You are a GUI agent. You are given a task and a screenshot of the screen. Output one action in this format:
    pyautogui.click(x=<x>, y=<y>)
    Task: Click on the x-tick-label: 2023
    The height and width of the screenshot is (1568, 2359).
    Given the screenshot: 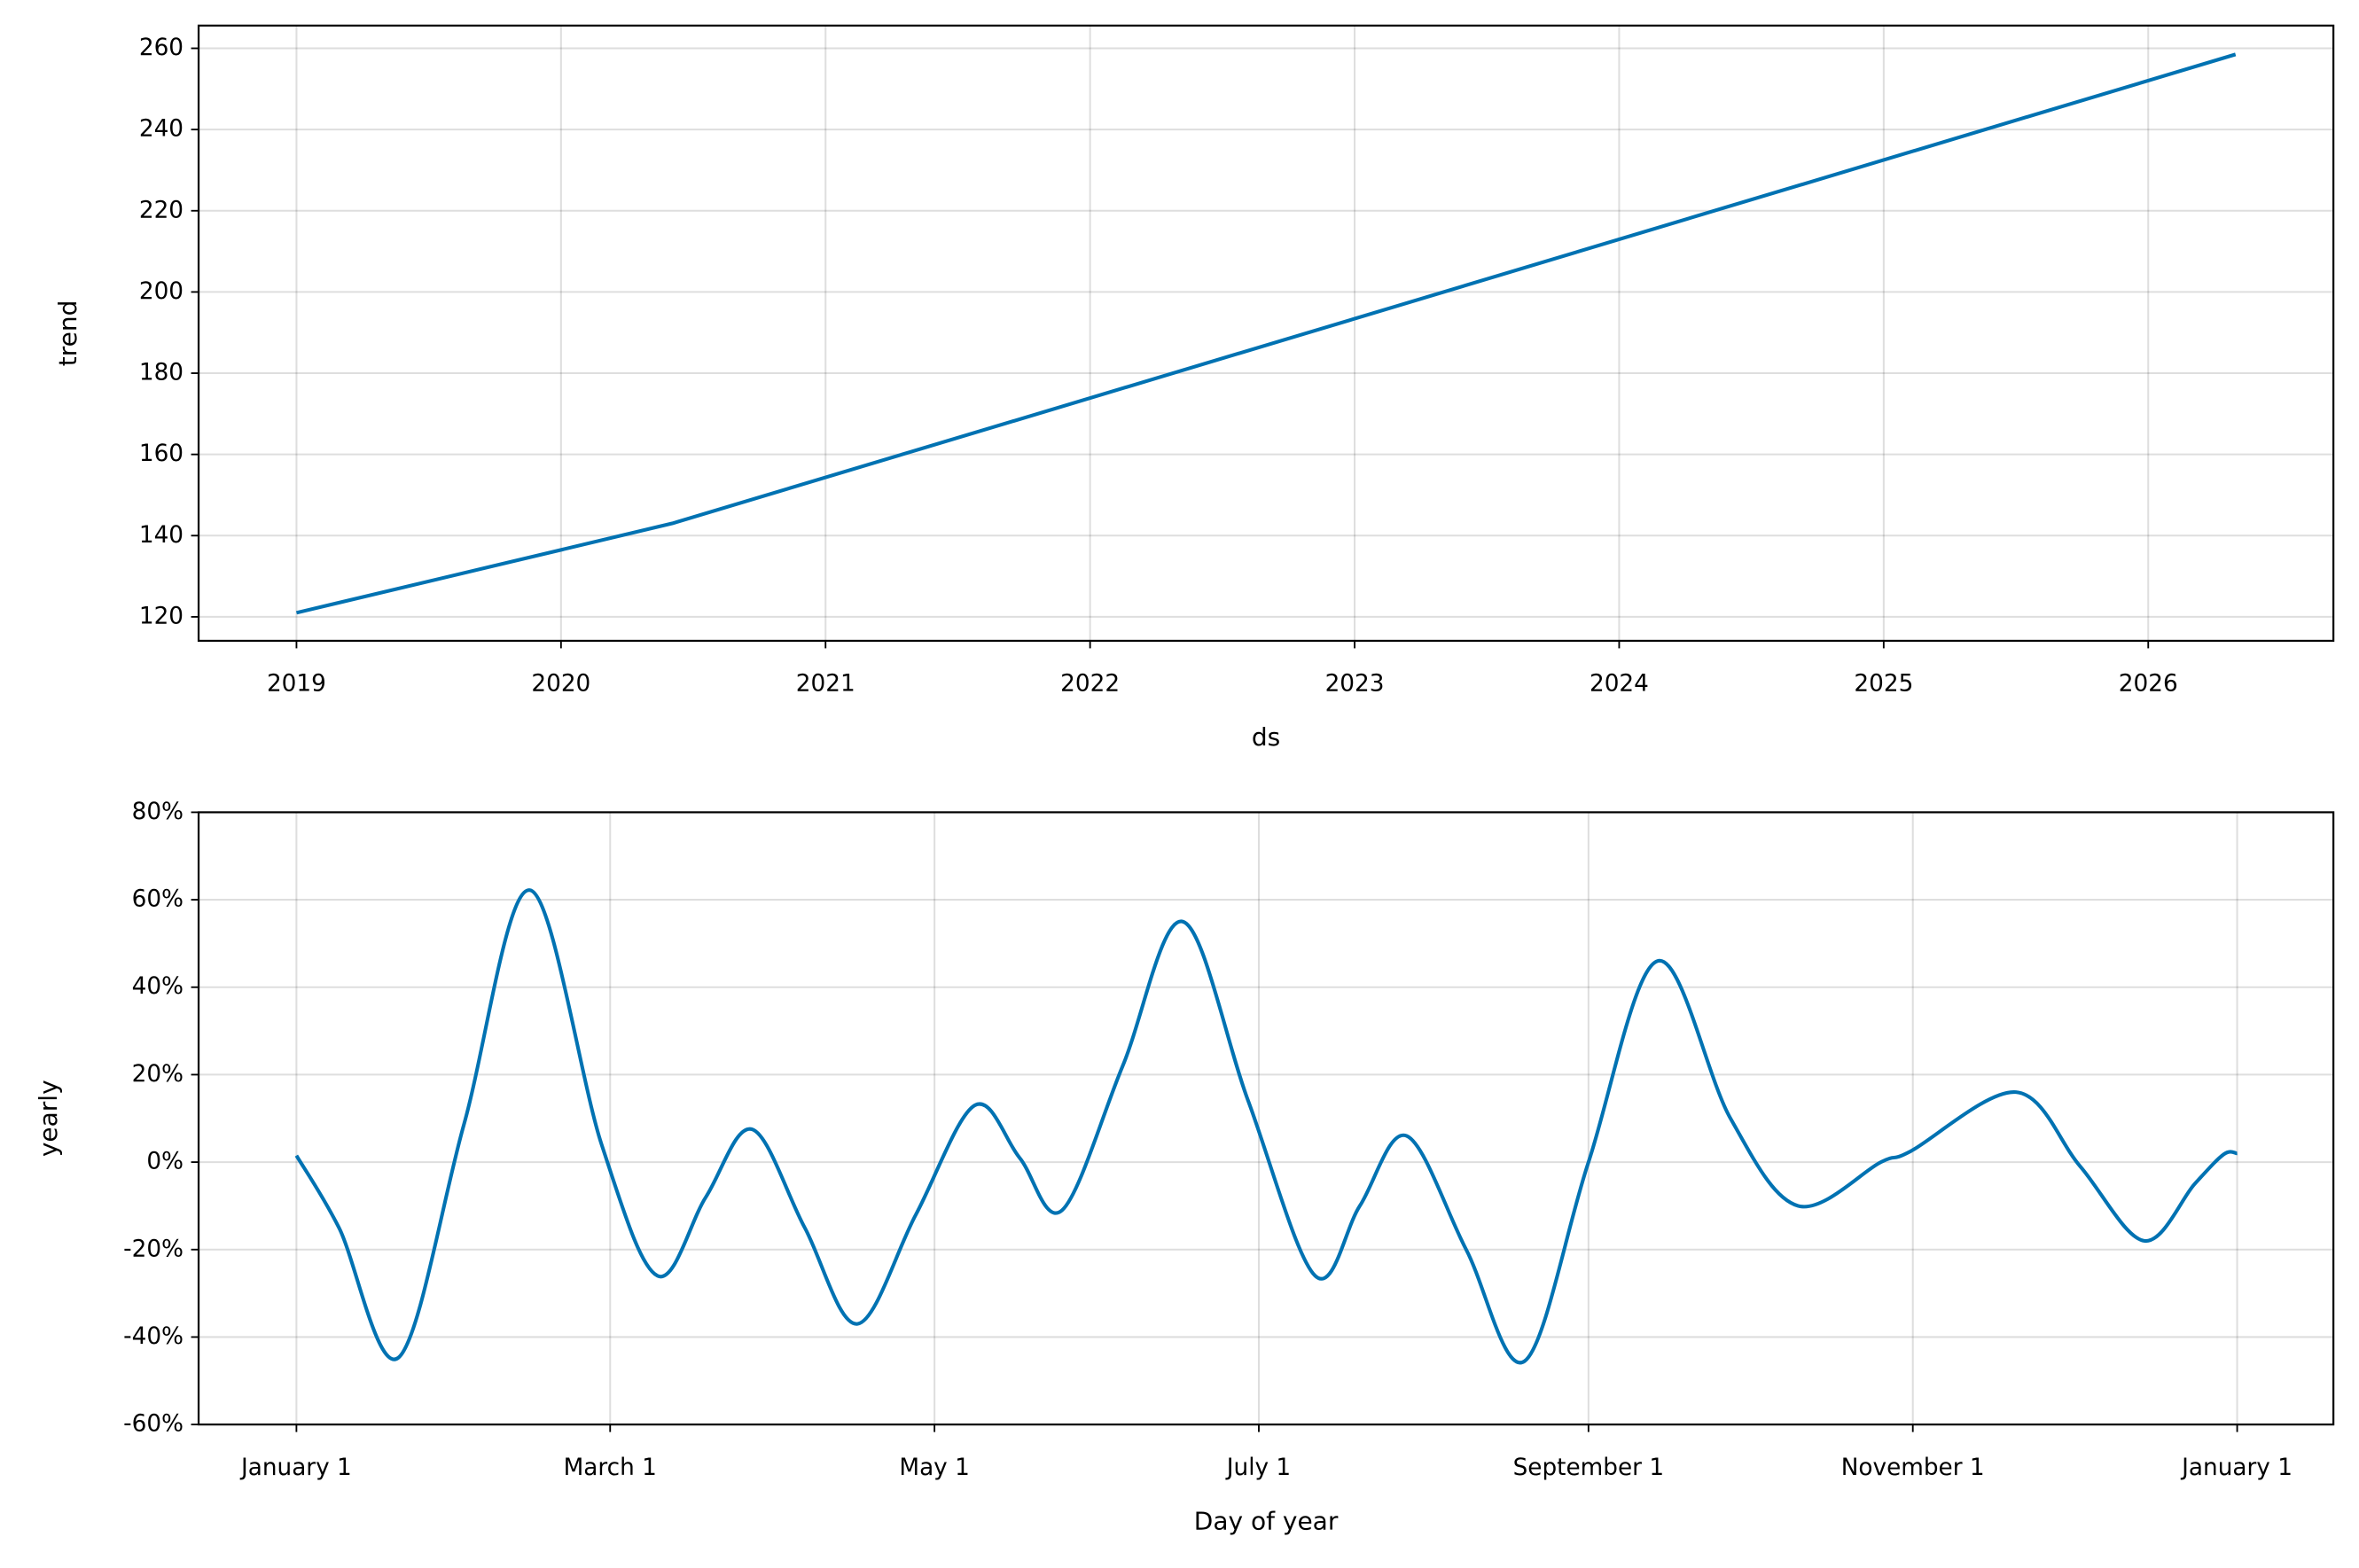 What is the action you would take?
    pyautogui.click(x=1355, y=684)
    